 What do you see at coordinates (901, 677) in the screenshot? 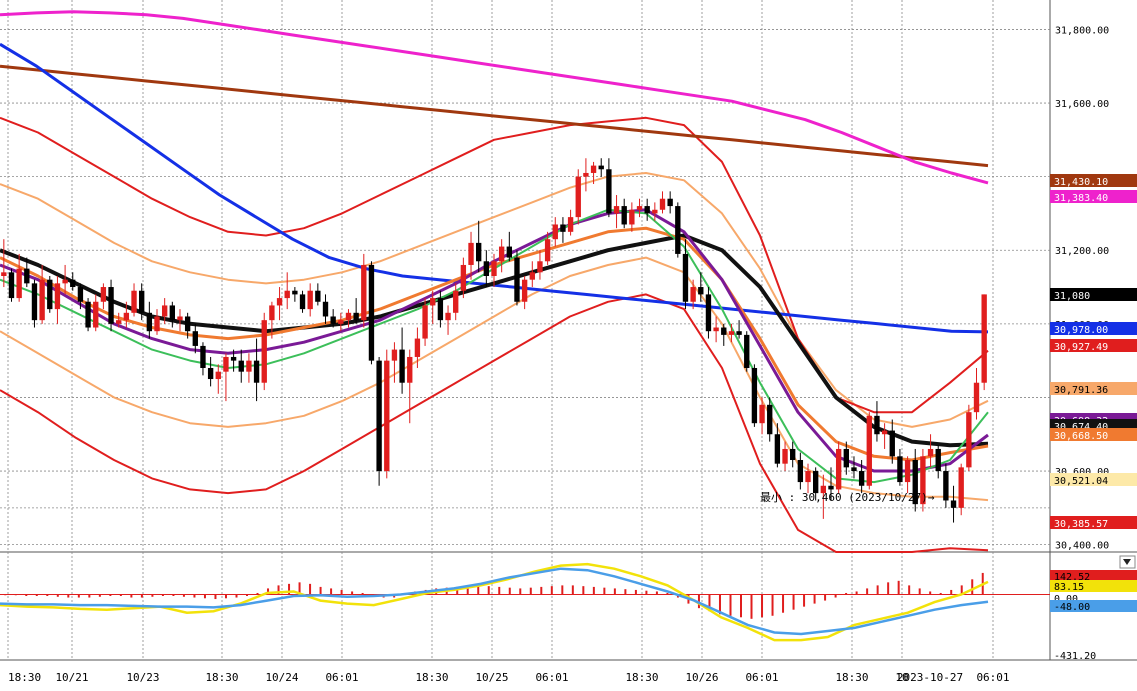
I see `time-tick-label: 10` at bounding box center [901, 677].